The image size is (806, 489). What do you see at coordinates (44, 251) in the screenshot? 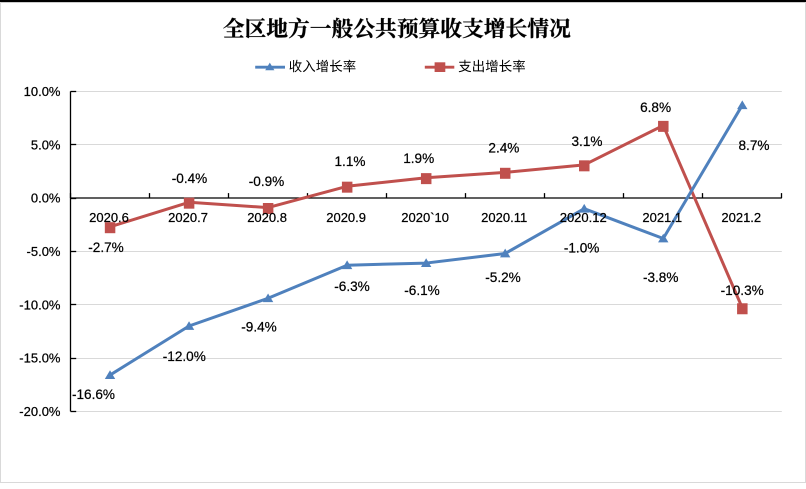
I see `svg-text: -5.0%` at bounding box center [44, 251].